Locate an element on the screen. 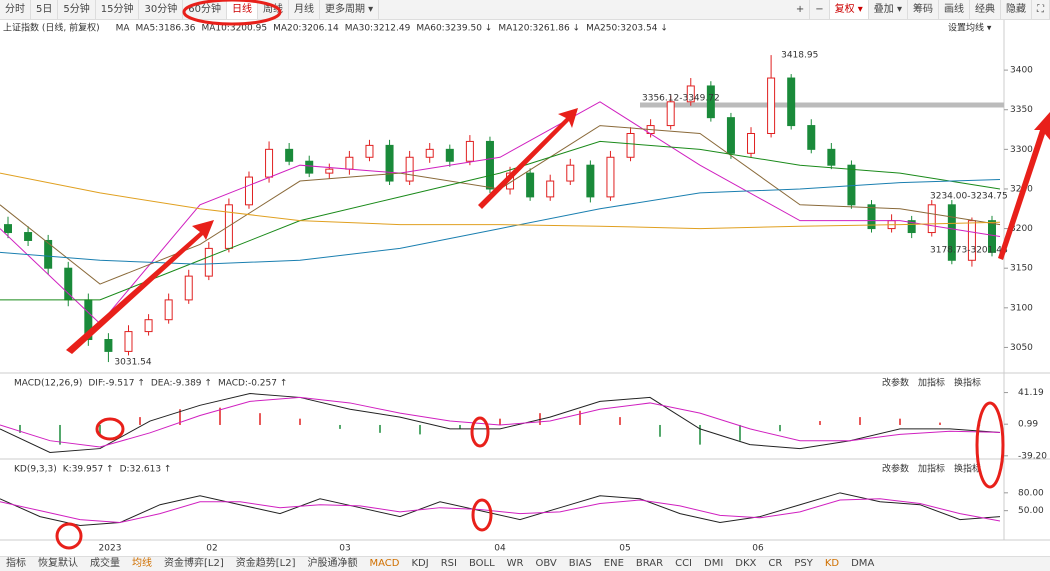 Image resolution: width=1050 pixels, height=571 pixels. date-label: 2023 is located at coordinates (110, 549).